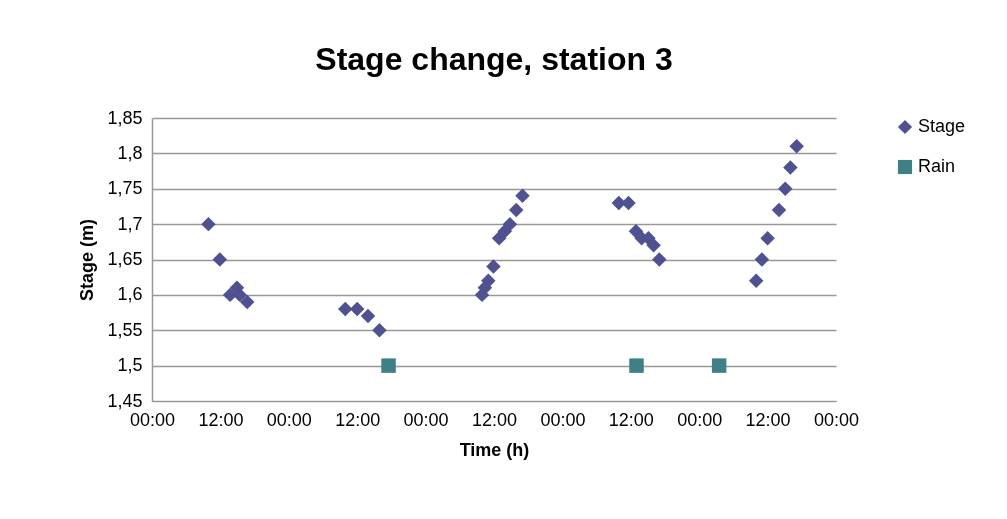  I want to click on y-tick-label: 1,5, so click(130, 365).